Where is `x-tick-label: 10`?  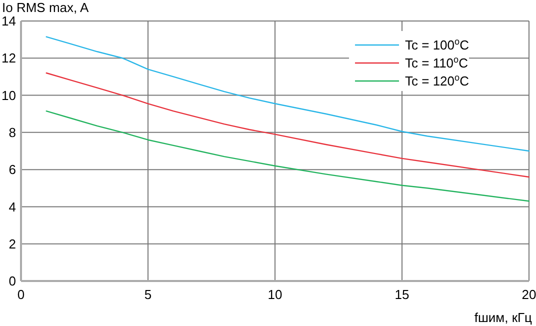
x-tick-label: 10 is located at coordinates (275, 294).